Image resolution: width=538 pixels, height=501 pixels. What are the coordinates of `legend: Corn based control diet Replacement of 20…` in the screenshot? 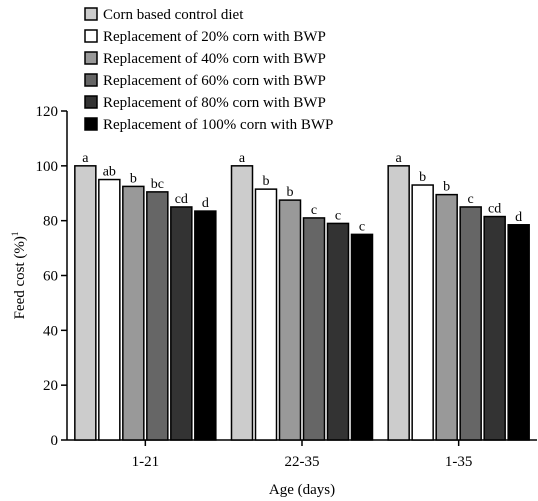 It's located at (208, 70).